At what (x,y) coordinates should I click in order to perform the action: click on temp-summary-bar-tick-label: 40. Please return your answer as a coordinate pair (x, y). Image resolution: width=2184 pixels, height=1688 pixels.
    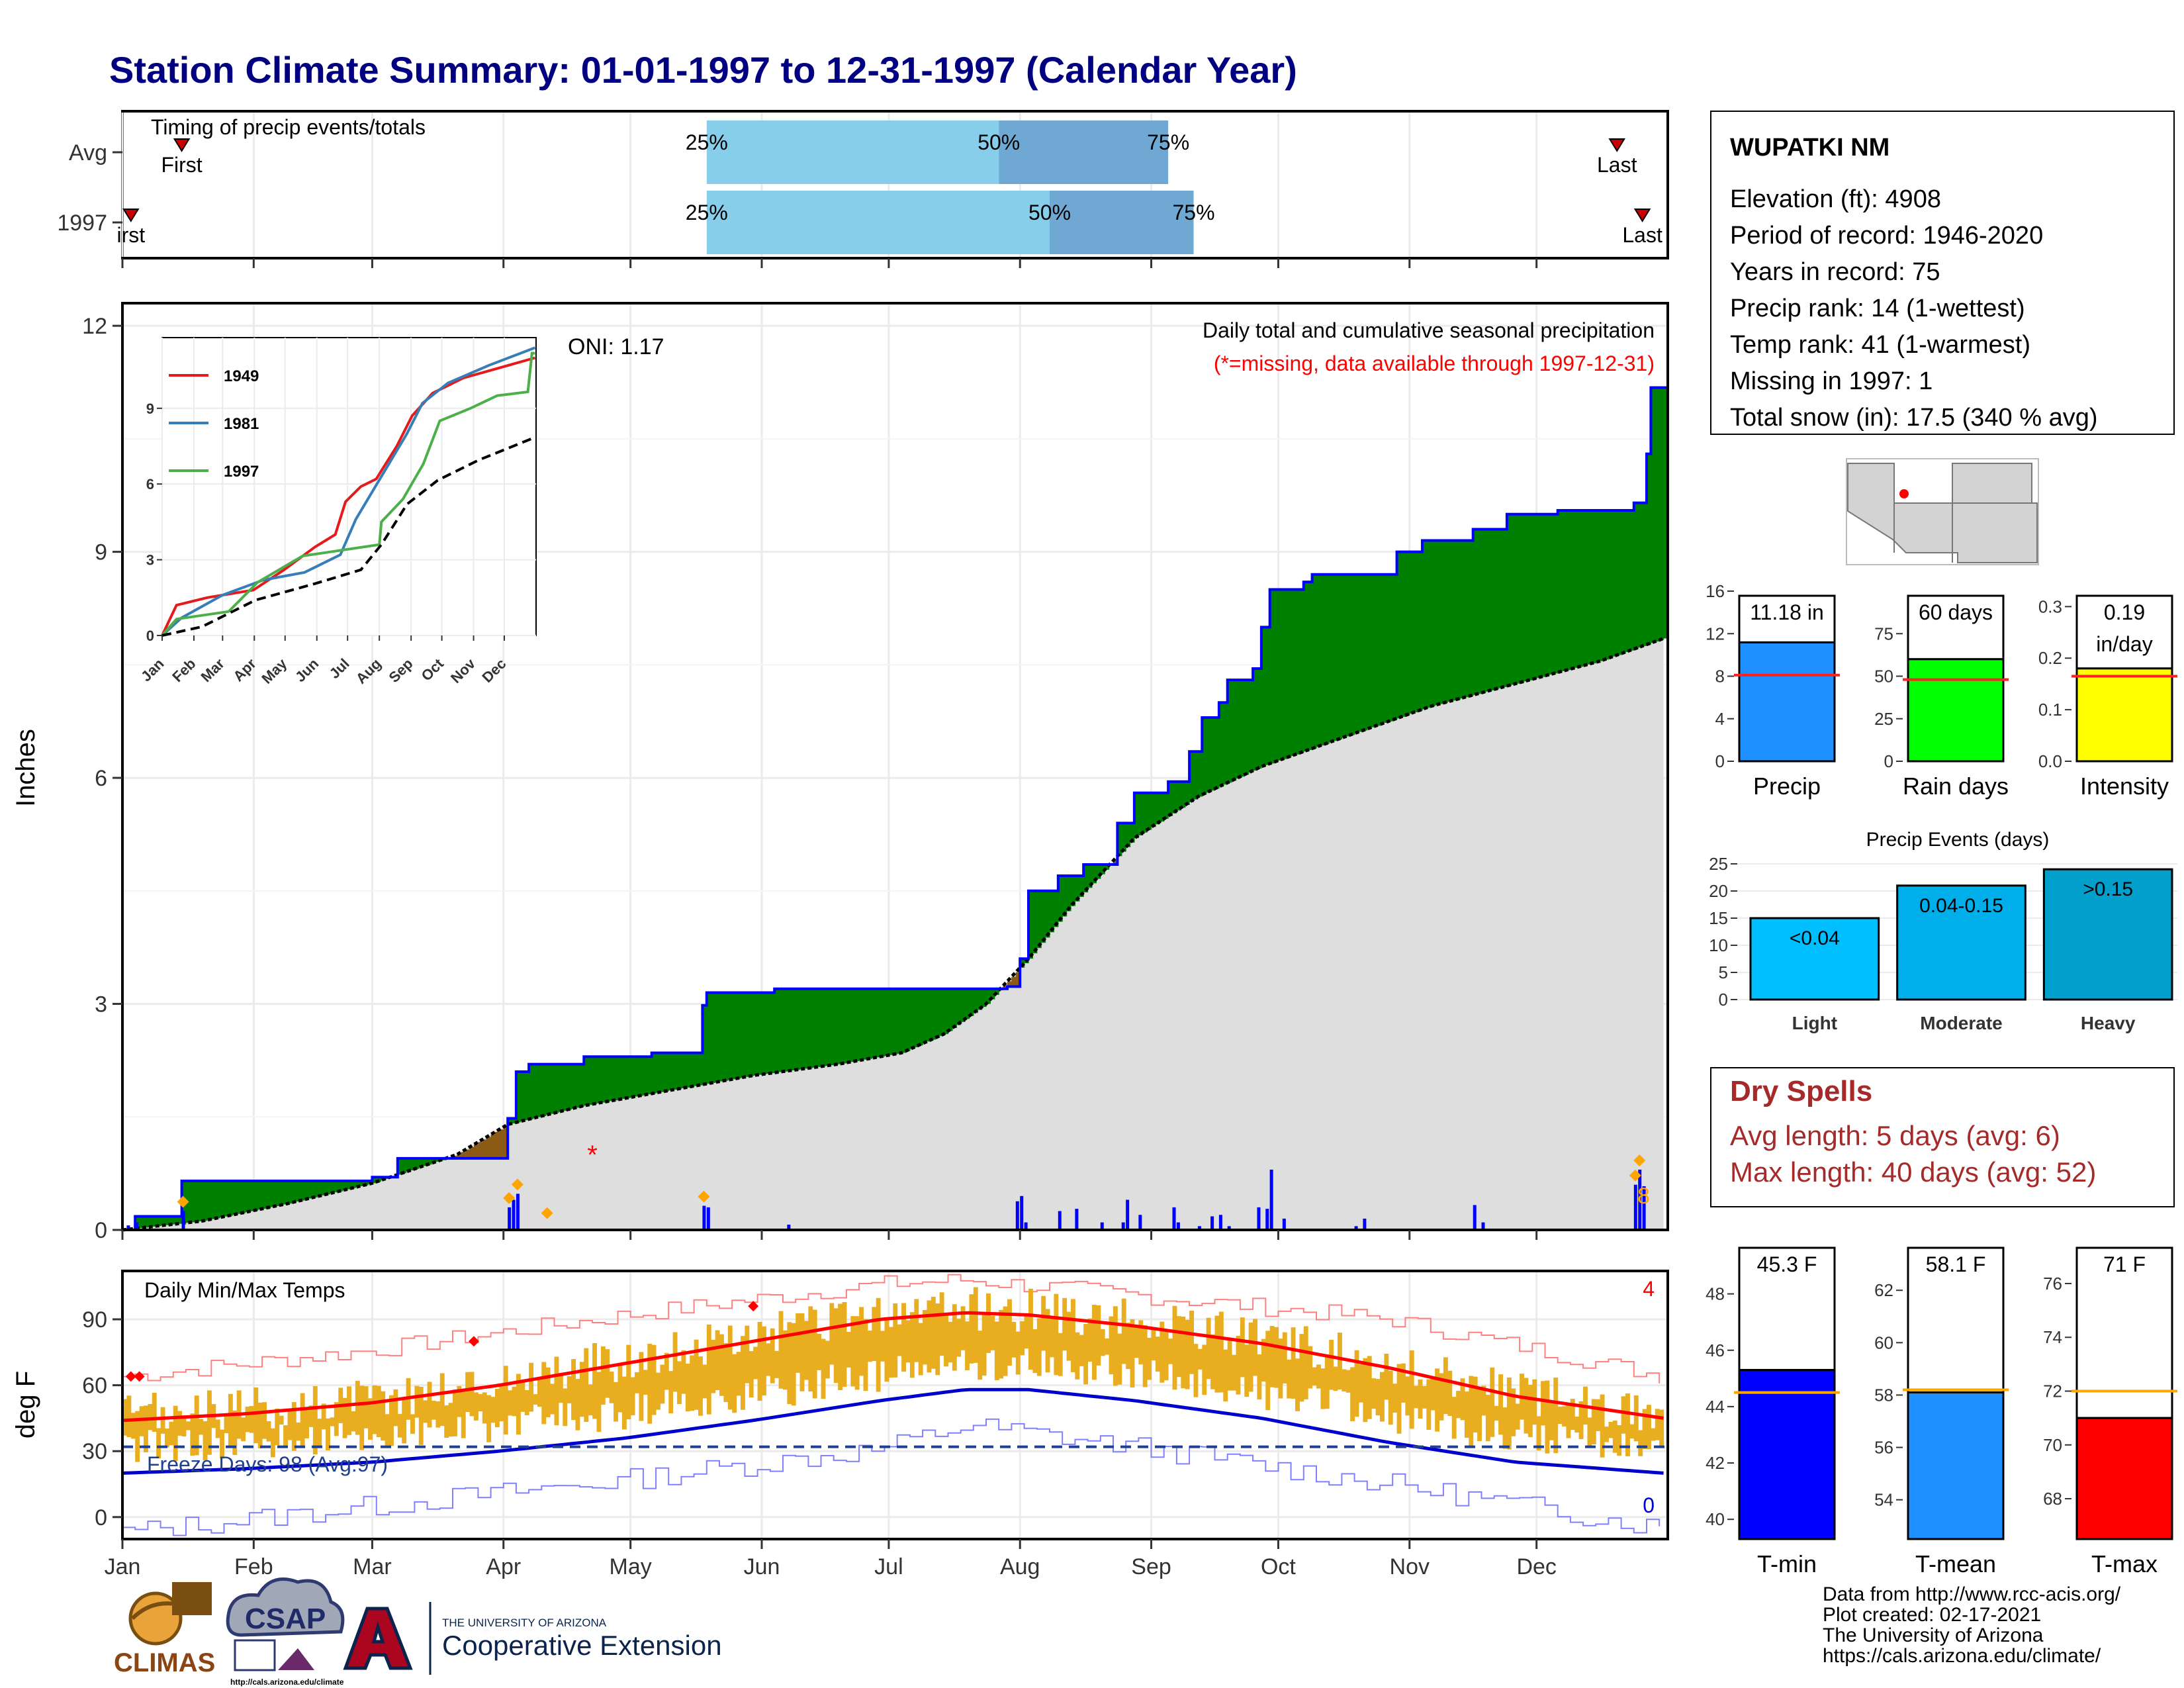
    Looking at the image, I should click on (1715, 1519).